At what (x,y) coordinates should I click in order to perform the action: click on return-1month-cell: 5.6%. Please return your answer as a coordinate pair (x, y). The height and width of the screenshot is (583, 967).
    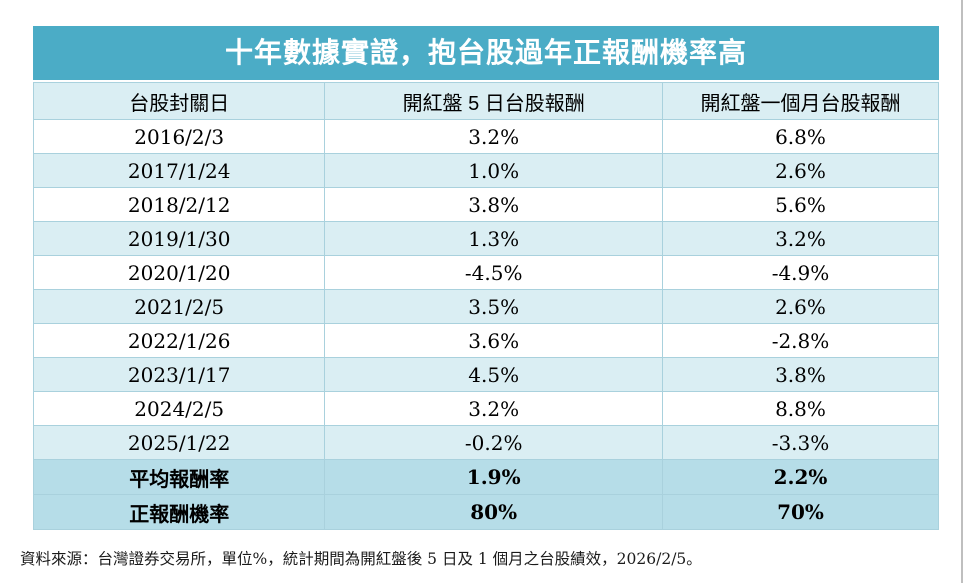
    Looking at the image, I should click on (800, 204).